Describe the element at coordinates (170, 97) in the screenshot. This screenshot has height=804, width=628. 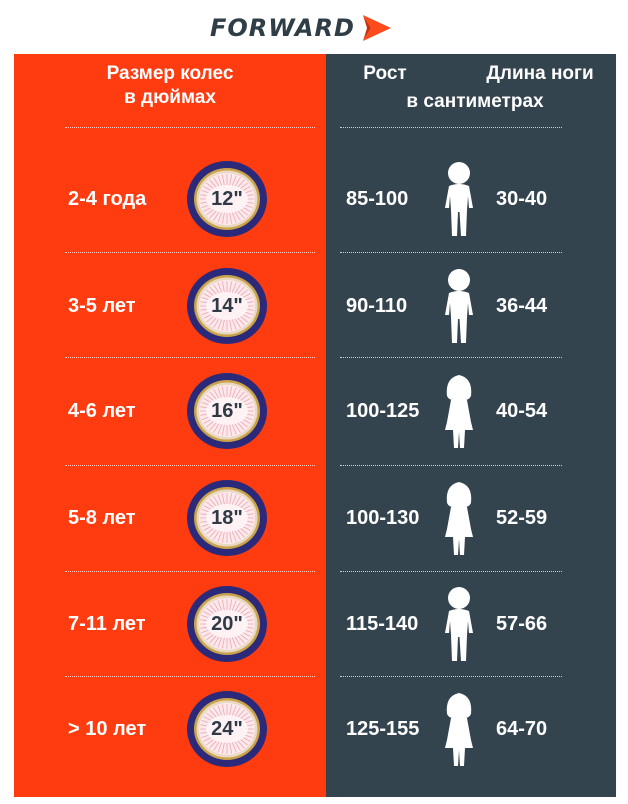
I see `wheel-size-header-line2: в дюймах` at that location.